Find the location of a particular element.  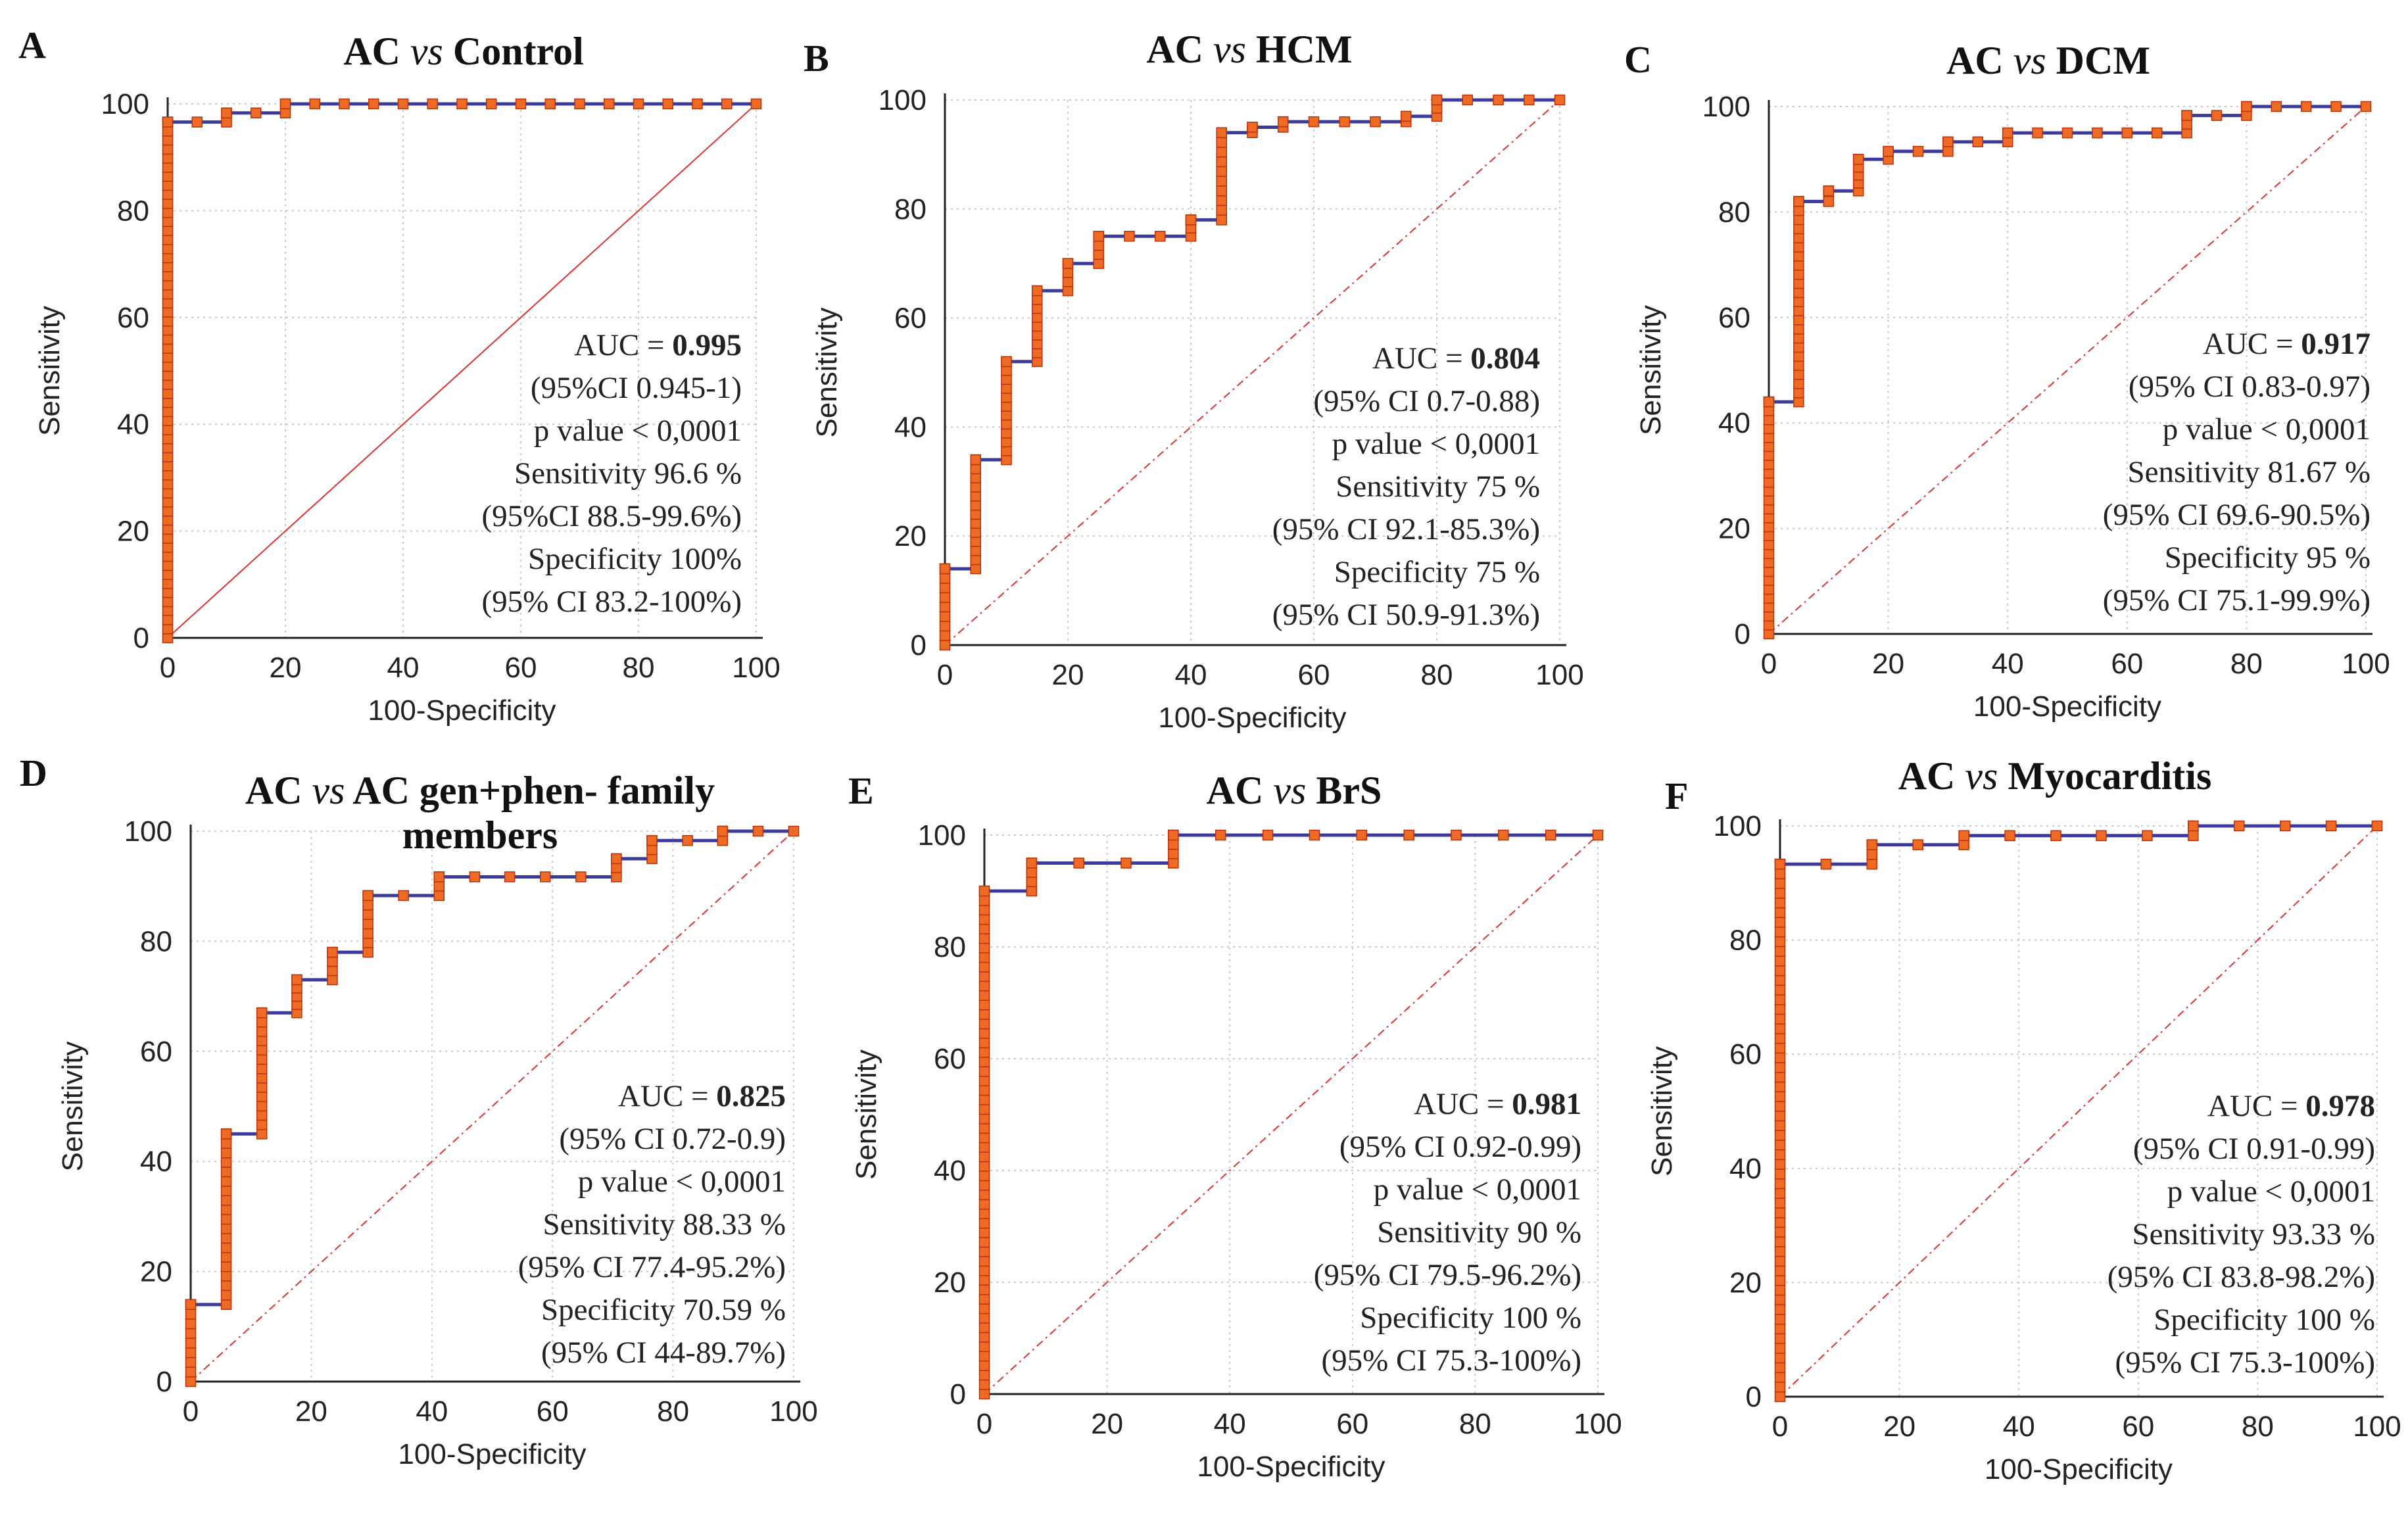

panel-title-line2: members is located at coordinates (480, 835).